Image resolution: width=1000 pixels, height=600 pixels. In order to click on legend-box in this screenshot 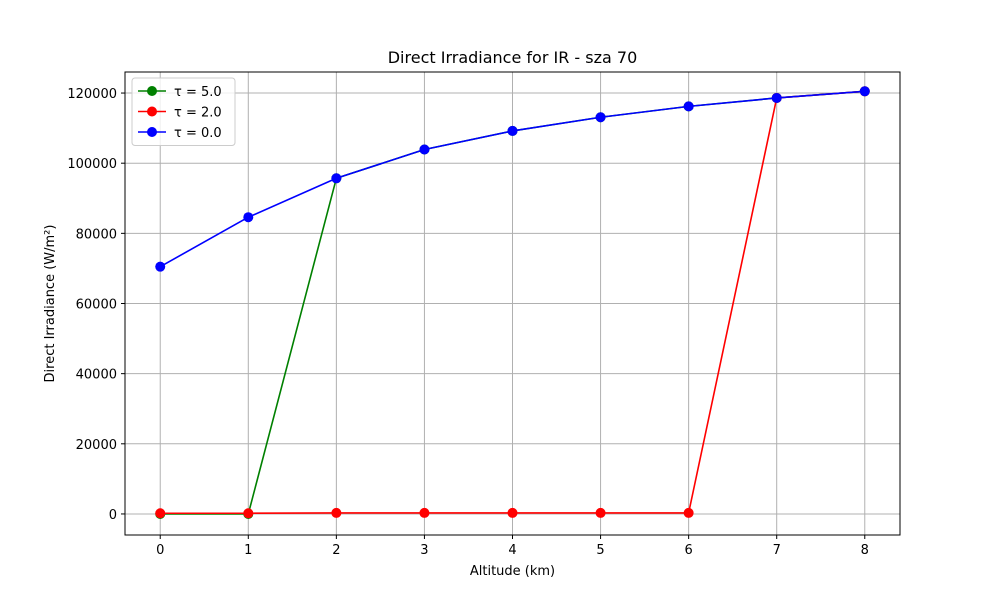, I will do `click(183, 111)`.